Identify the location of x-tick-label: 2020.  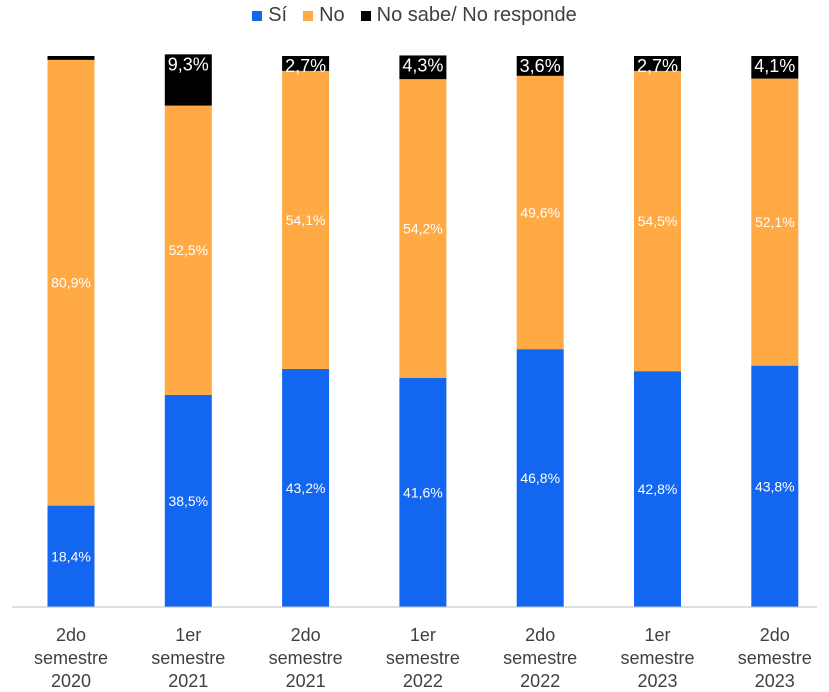
(71, 681).